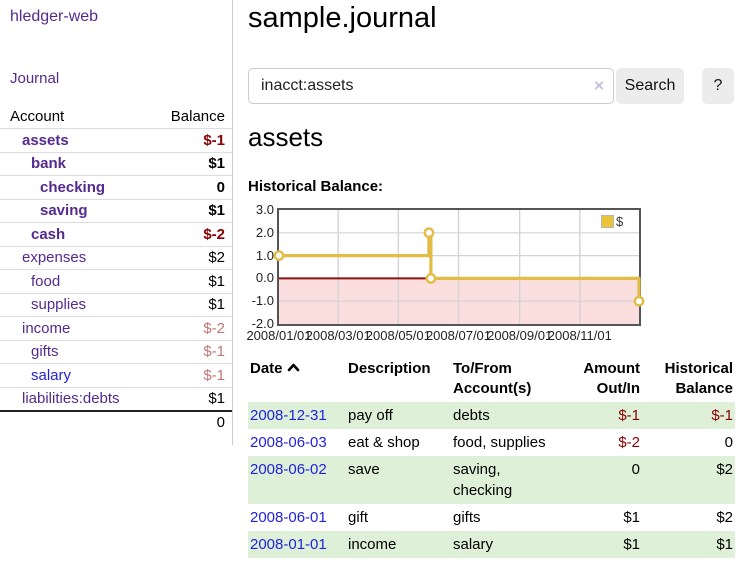 This screenshot has height=582, width=742. Describe the element at coordinates (264, 278) in the screenshot. I see `y-axis-tick-label: 0.0` at that location.